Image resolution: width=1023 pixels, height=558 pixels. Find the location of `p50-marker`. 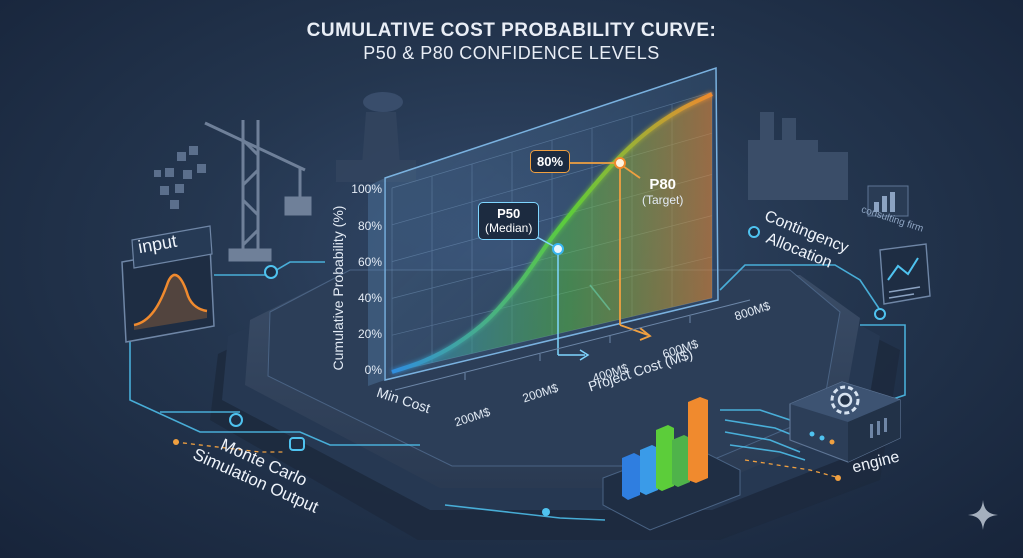

p50-marker is located at coordinates (558, 249).